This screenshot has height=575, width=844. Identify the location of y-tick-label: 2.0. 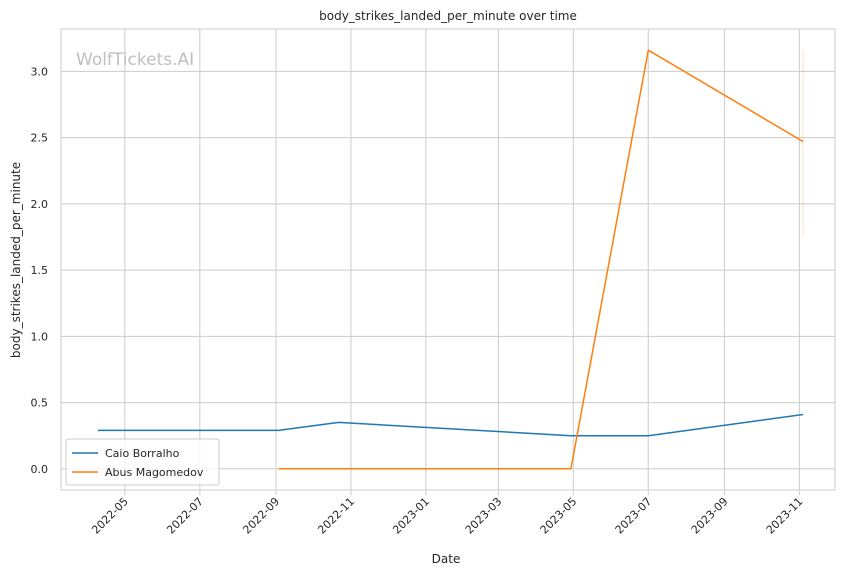
(40, 204).